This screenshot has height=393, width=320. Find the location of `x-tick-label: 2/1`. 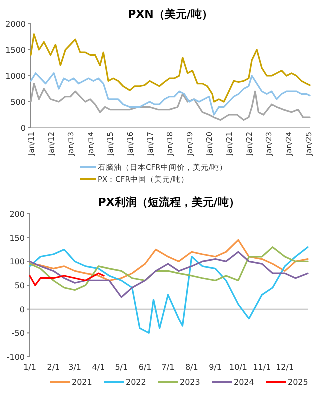

x-tick-label: 2/1 is located at coordinates (53, 367).